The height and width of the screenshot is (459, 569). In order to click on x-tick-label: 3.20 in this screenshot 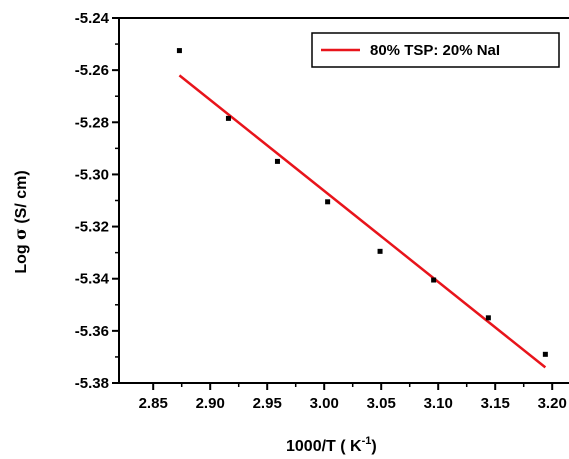, I will do `click(552, 403)`.